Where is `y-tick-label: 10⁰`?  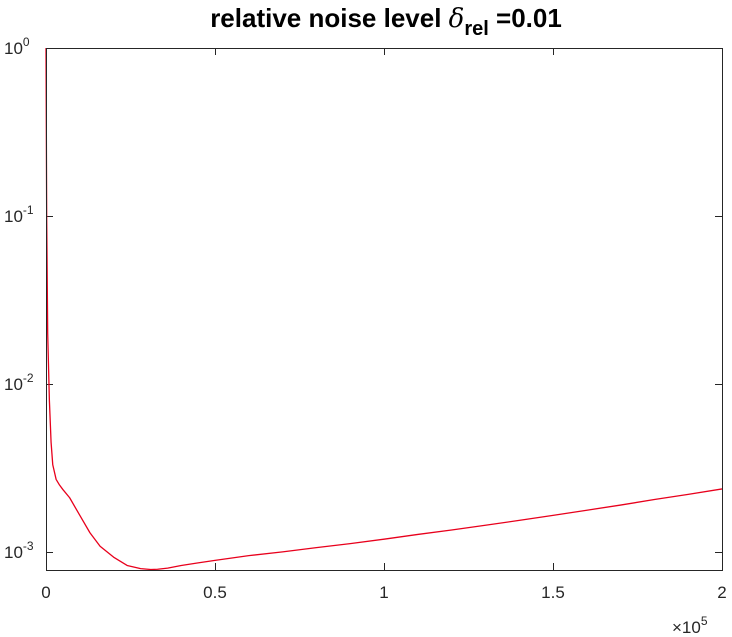 y-tick-label: 10⁰ is located at coordinates (17, 46).